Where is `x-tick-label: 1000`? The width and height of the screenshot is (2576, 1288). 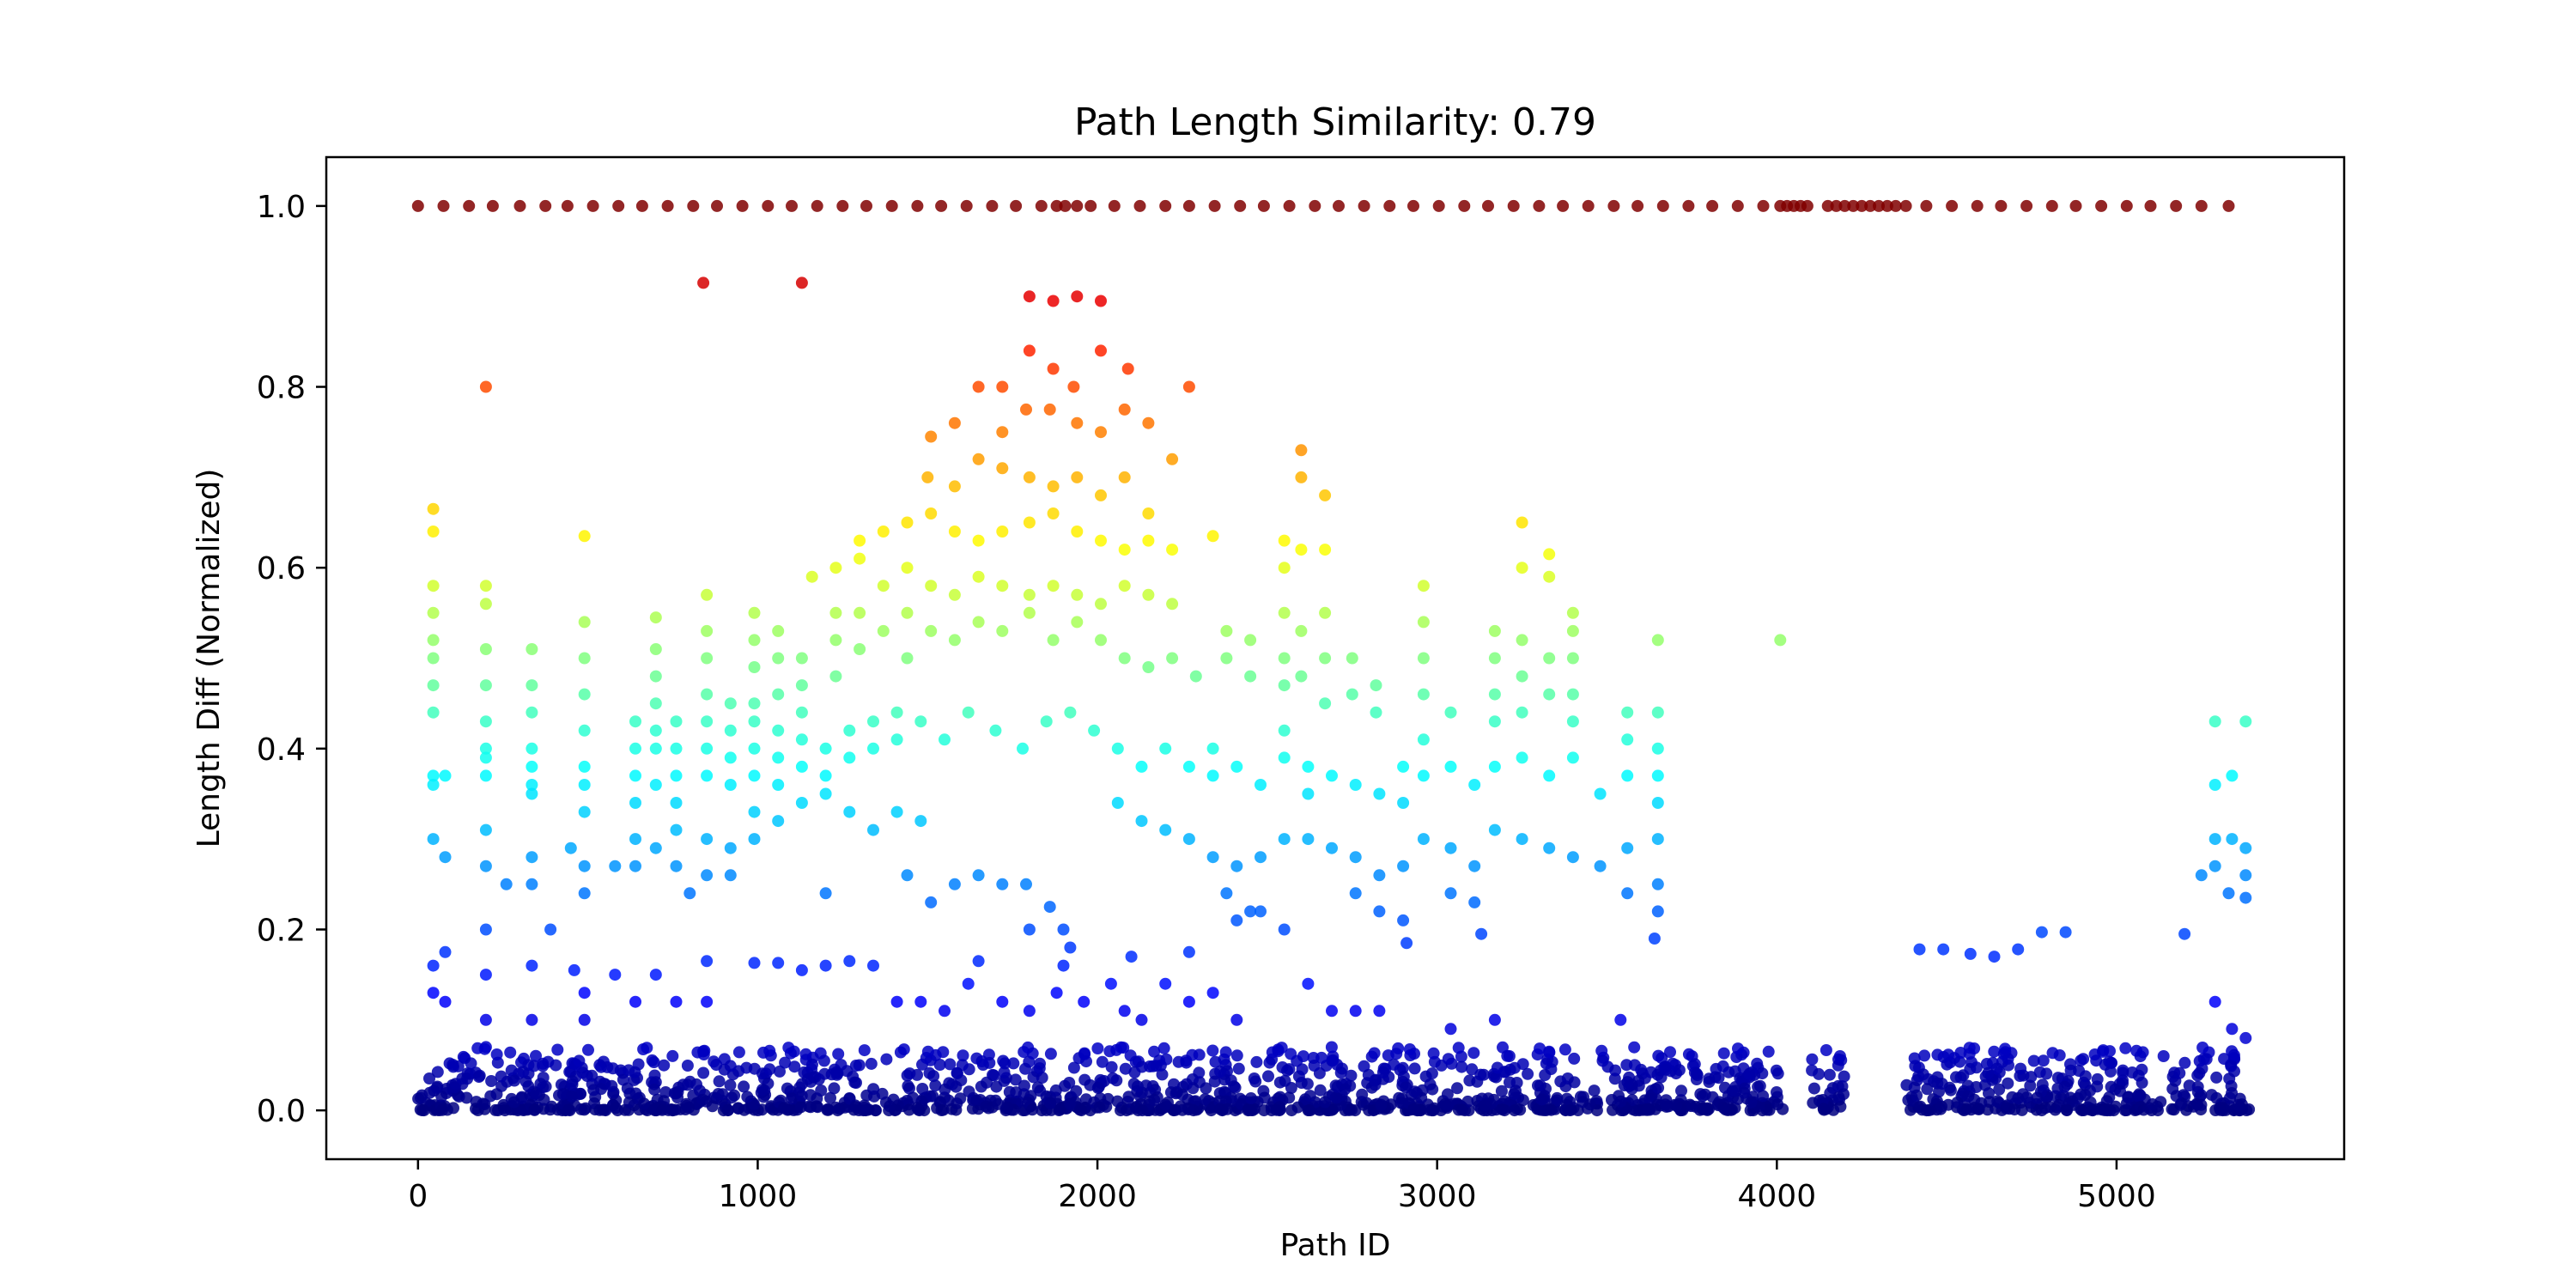
x-tick-label: 1000 is located at coordinates (759, 1196).